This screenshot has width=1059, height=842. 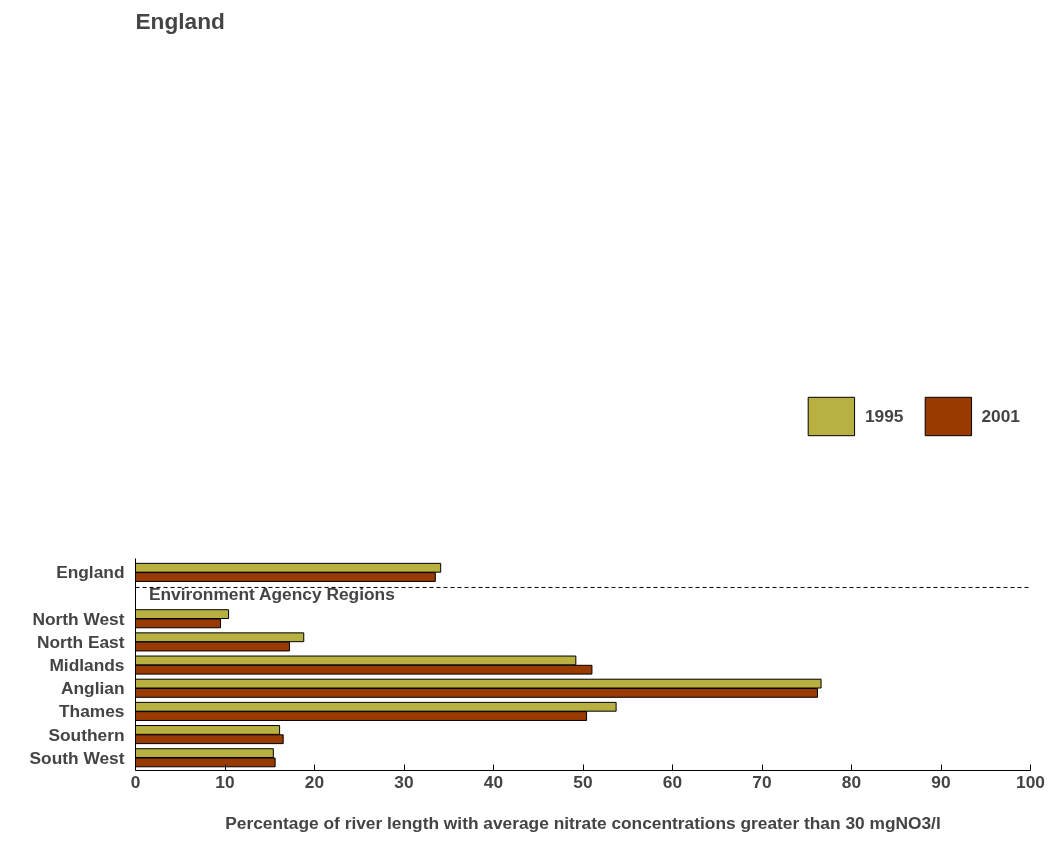 What do you see at coordinates (762, 781) in the screenshot?
I see `x-tick-label: 70` at bounding box center [762, 781].